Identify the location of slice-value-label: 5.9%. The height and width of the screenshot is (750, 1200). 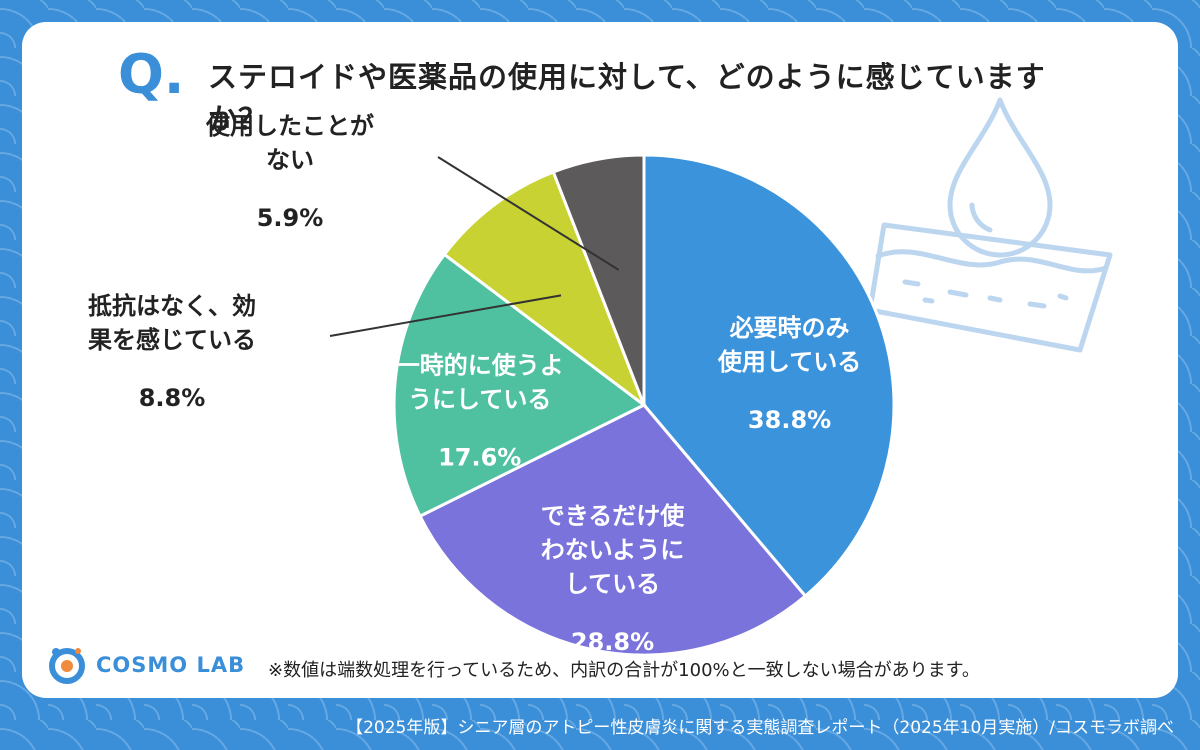
(290, 218).